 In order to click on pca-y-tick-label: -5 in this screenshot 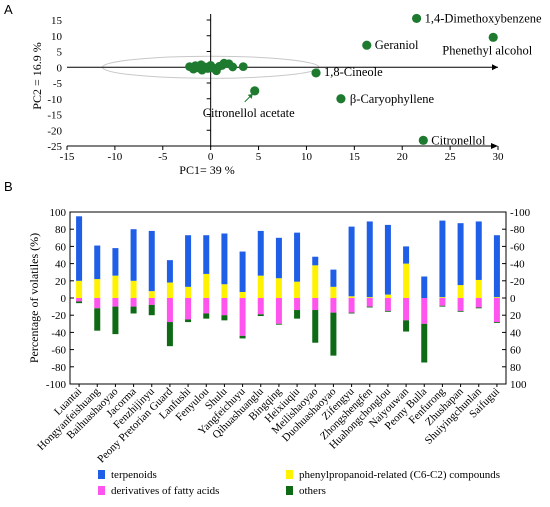, I will do `click(58, 84)`.